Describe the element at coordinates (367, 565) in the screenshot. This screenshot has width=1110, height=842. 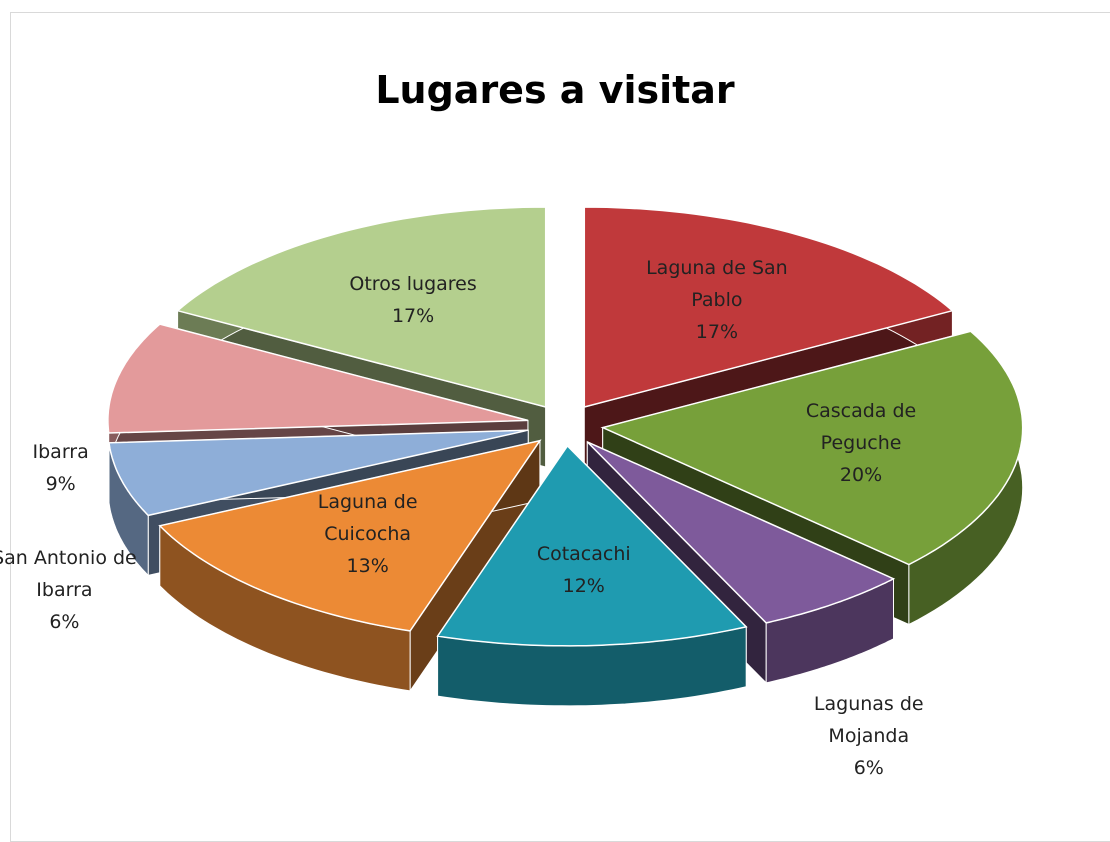
I see `value-label: 13%` at that location.